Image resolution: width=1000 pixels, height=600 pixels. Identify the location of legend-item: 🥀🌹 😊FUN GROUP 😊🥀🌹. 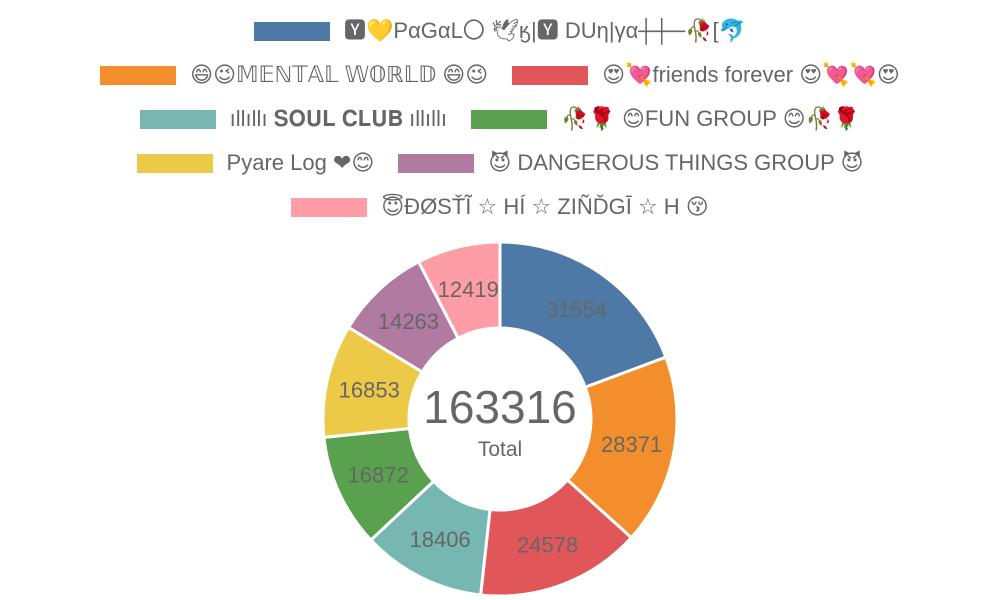
(665, 119).